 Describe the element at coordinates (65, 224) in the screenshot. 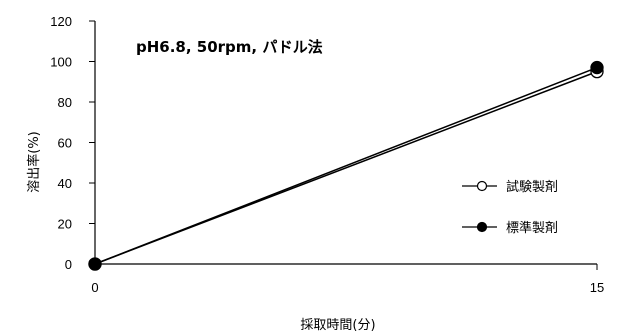

I see `y-tick-label: 20` at that location.